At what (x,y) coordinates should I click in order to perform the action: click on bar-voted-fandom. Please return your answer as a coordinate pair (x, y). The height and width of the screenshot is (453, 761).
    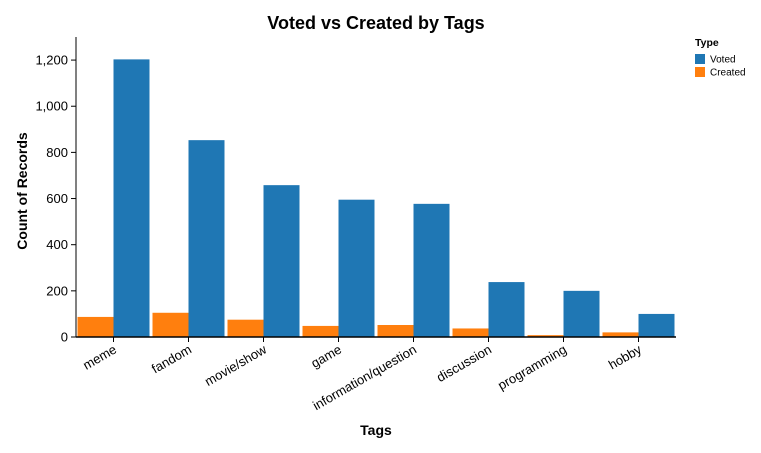
    Looking at the image, I should click on (206, 238).